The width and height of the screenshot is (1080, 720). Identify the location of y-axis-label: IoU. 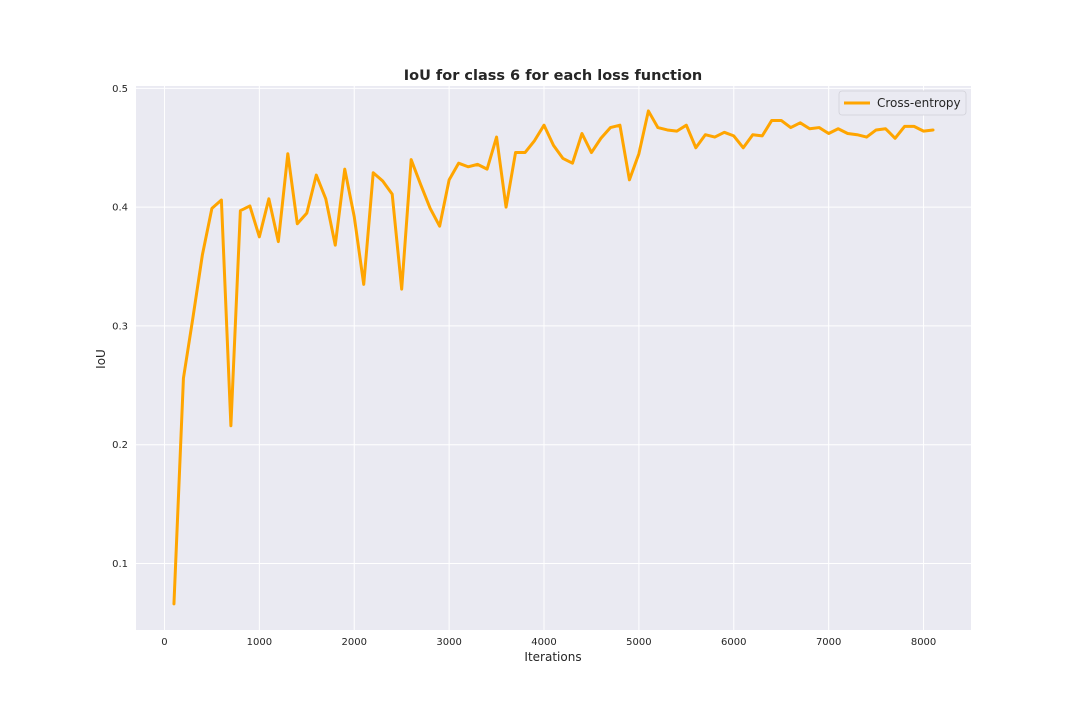
(101, 359).